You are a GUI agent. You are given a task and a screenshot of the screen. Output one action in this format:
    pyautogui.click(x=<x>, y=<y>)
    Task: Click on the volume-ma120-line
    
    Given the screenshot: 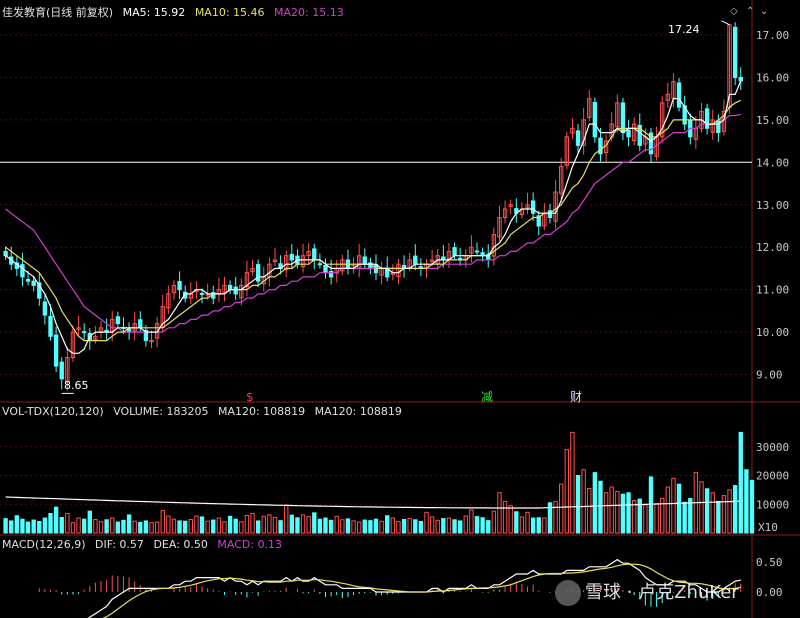 What is the action you would take?
    pyautogui.click(x=373, y=502)
    